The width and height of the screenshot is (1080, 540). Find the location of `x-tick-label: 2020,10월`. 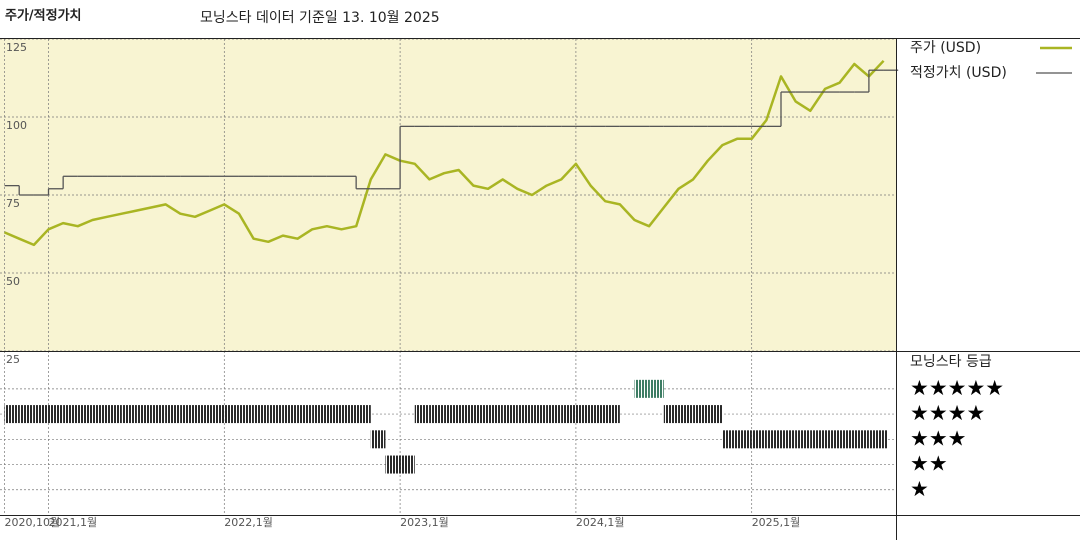

x-tick-label: 2020,10월 is located at coordinates (33, 522).